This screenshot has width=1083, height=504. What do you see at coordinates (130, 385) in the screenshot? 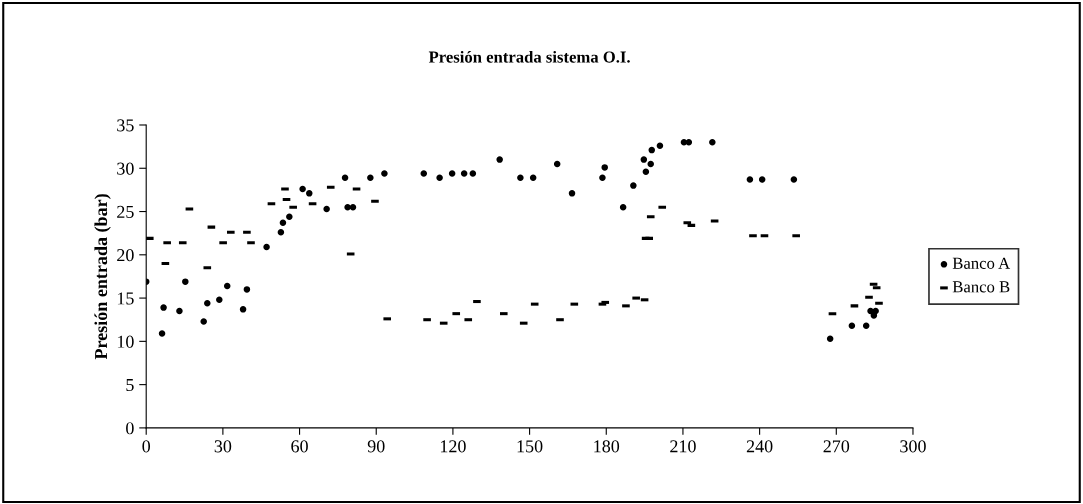
I see `y-tick-label: 5` at bounding box center [130, 385].